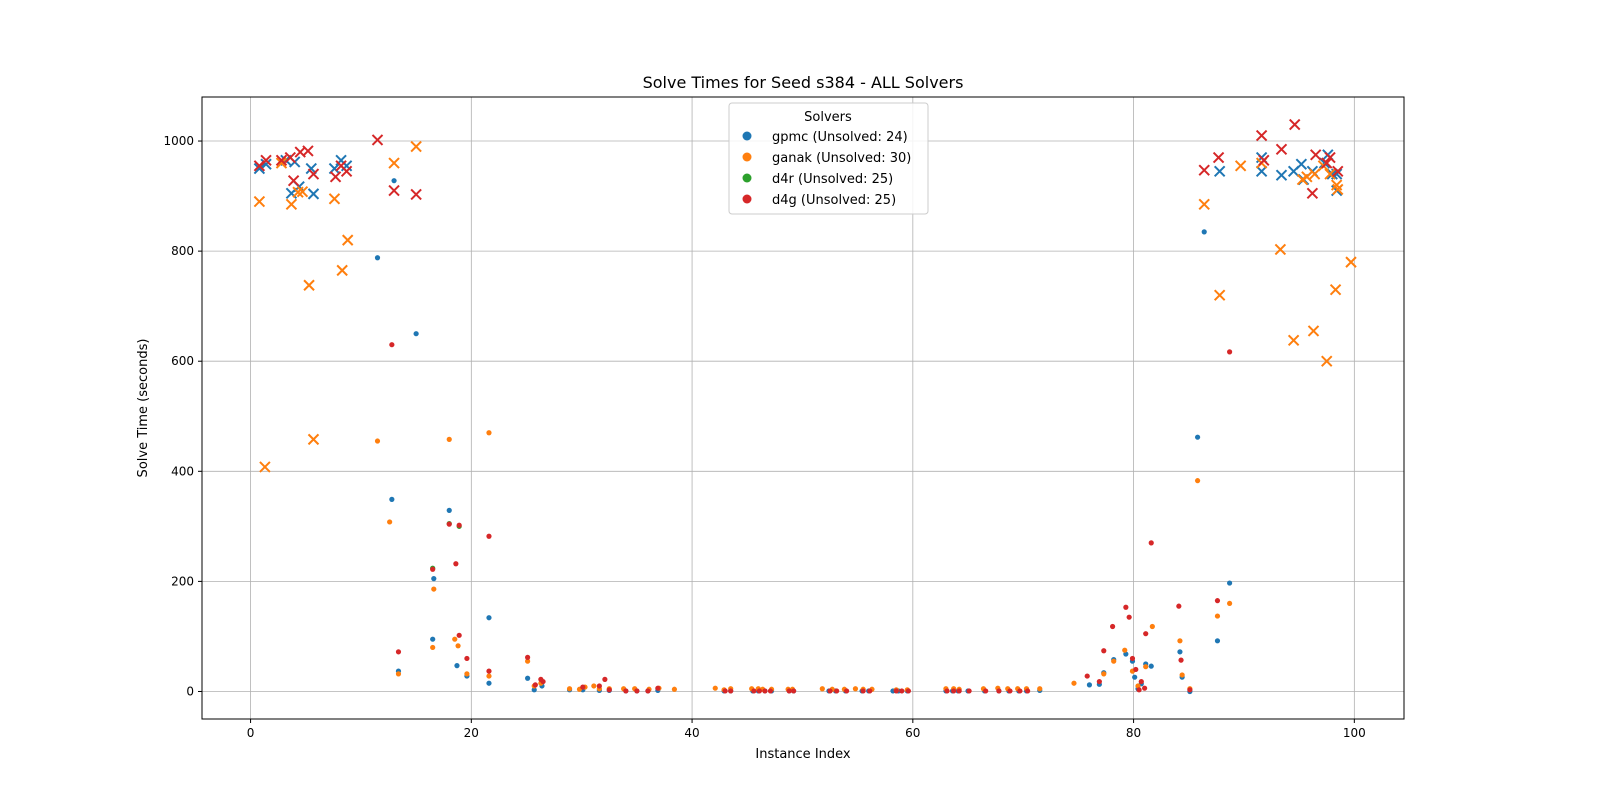  What do you see at coordinates (832, 179) in the screenshot?
I see `legend-label-d4r: d4r (Unsolved: 25)` at bounding box center [832, 179].